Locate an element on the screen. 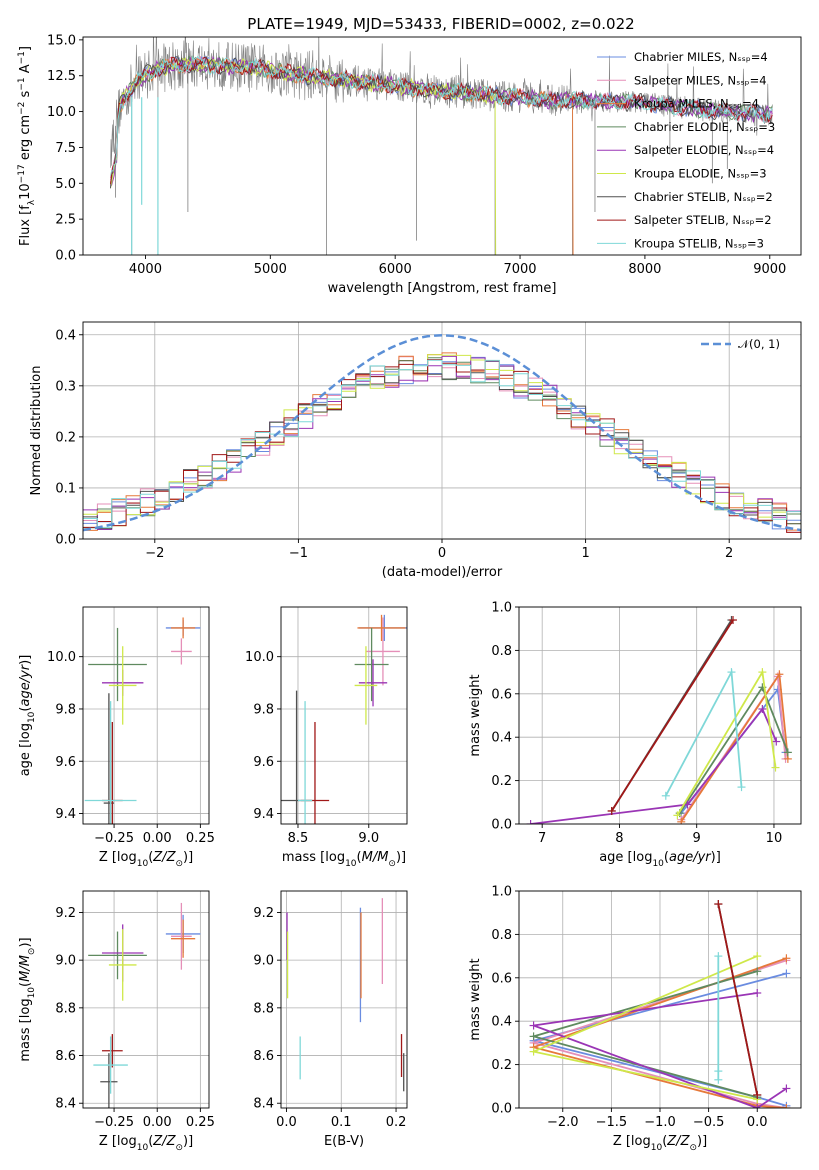 This screenshot has height=1170, width=819. x-axis-label: mass [log10(M/M⊙)] is located at coordinates (344, 859).